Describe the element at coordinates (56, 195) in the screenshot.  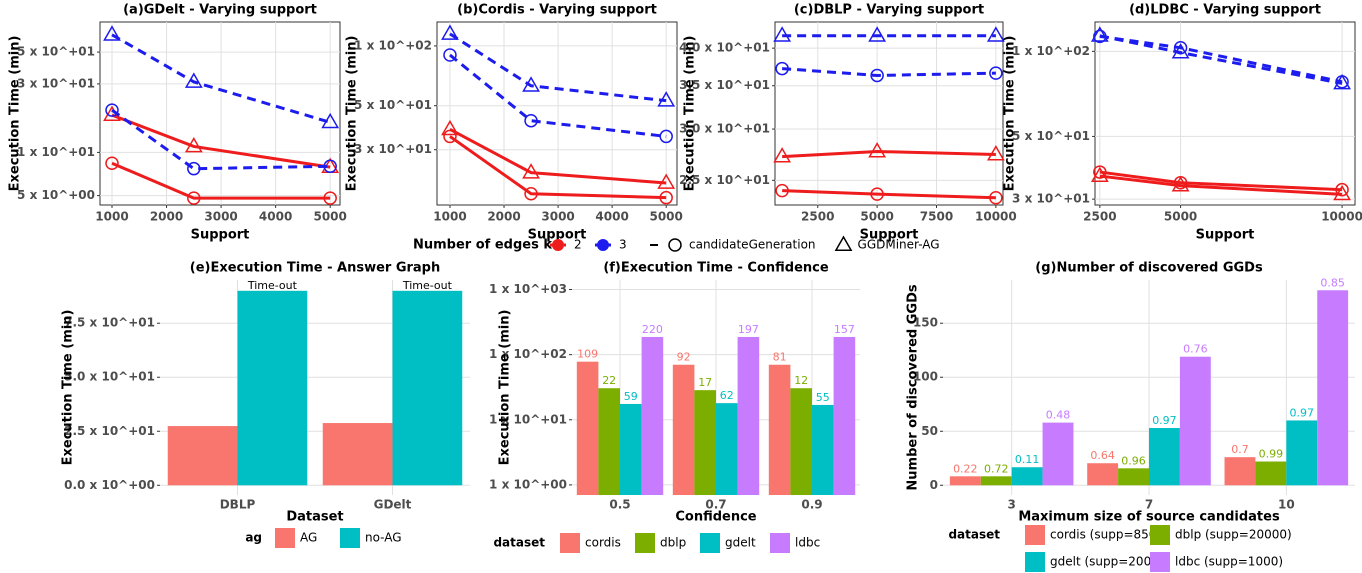
I see `y-tick-label: 5 x 10^+00` at that location.